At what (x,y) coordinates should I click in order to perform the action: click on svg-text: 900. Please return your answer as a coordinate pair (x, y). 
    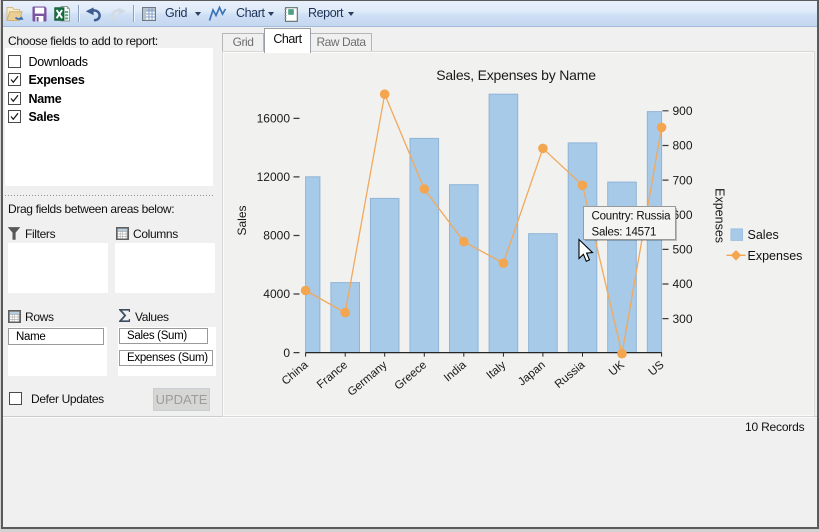
    Looking at the image, I should click on (683, 111).